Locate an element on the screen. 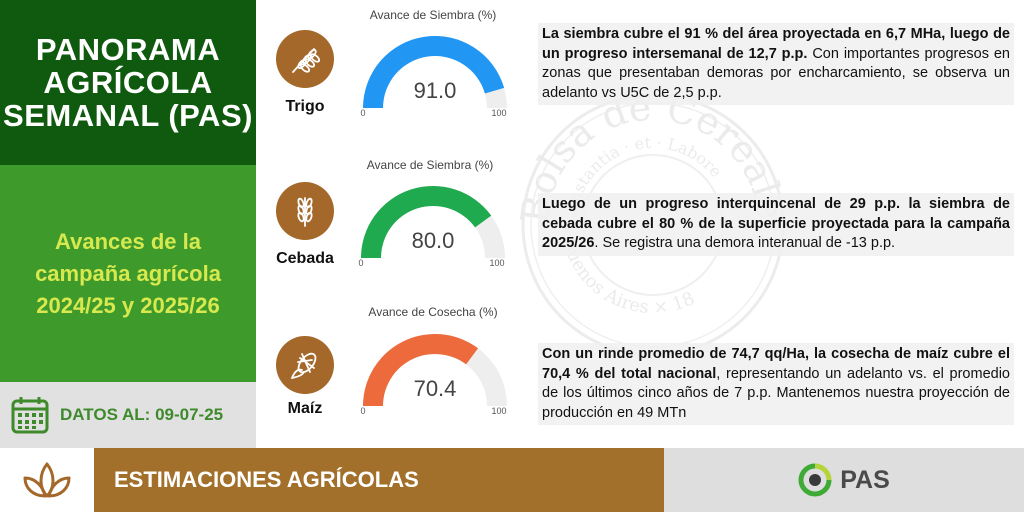  crop-name-trigo: Trigo is located at coordinates (305, 106).